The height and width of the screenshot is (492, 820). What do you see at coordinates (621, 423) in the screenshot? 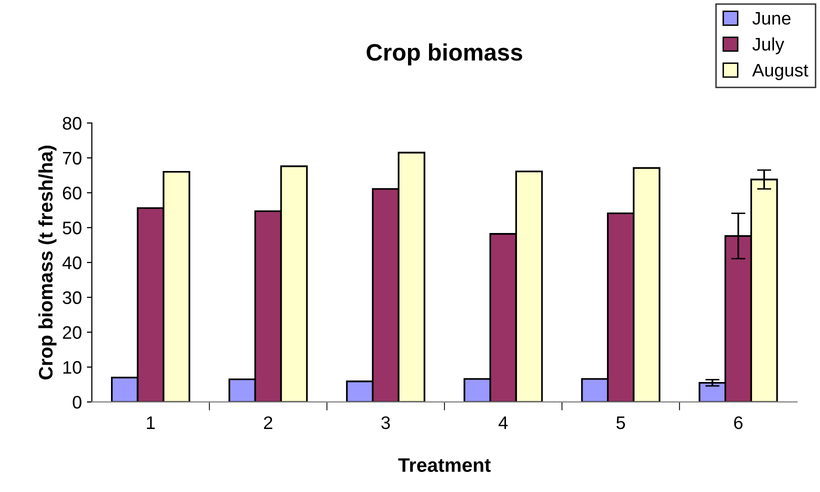
I see `x-tick-label: 5` at bounding box center [621, 423].